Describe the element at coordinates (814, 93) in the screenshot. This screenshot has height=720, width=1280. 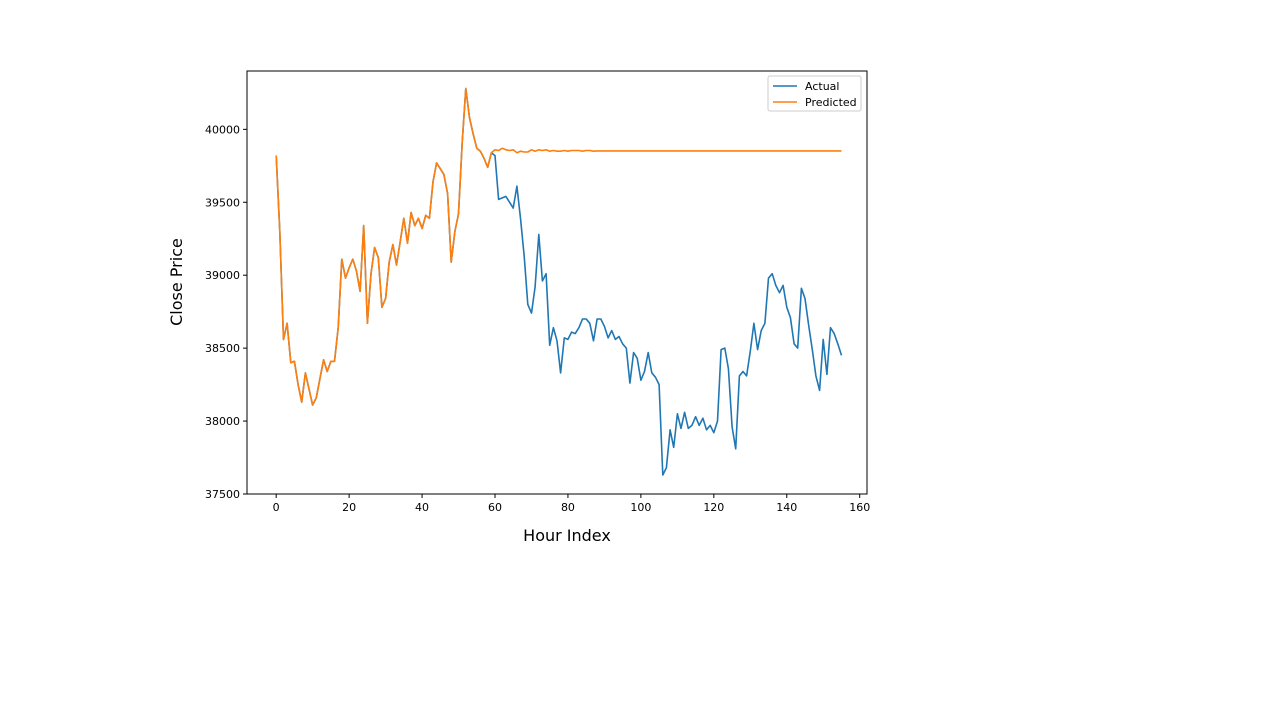
I see `legend: Actual Predicted` at that location.